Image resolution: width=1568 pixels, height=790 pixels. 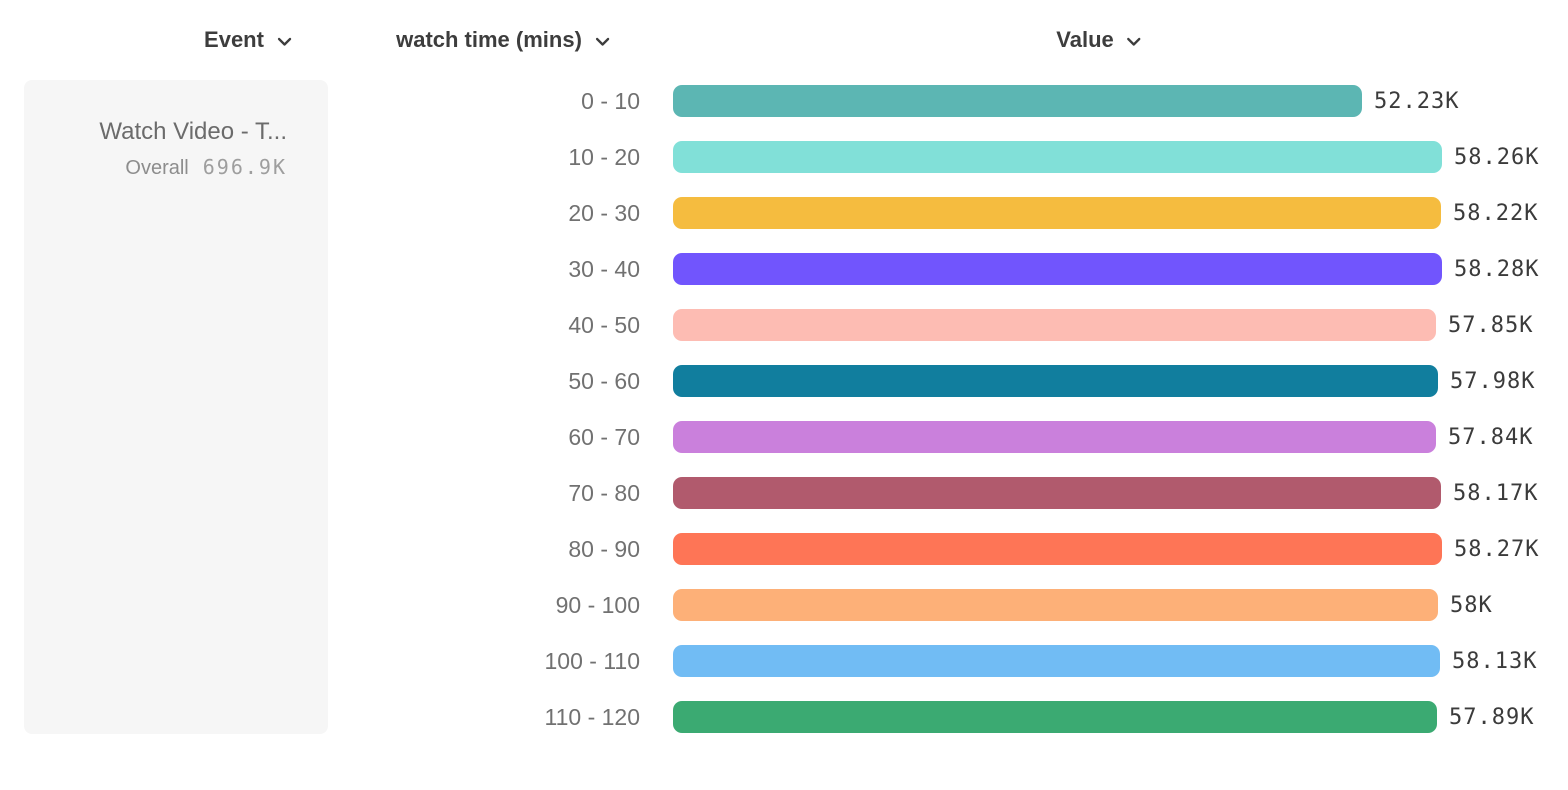 I want to click on column-header-value: Value, so click(x=1098, y=40).